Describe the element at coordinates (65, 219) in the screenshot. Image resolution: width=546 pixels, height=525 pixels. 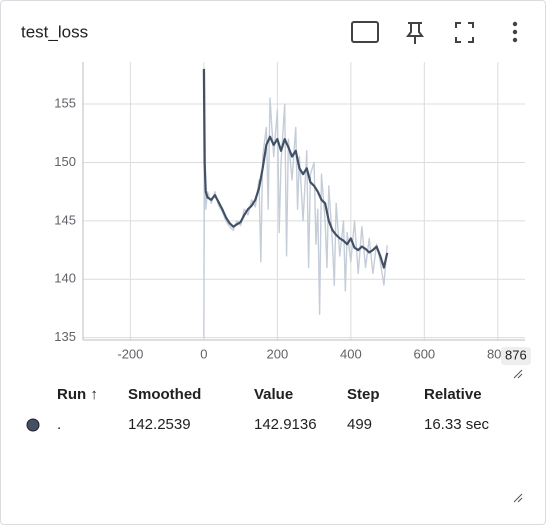
I see `y-tick-label: 145` at that location.